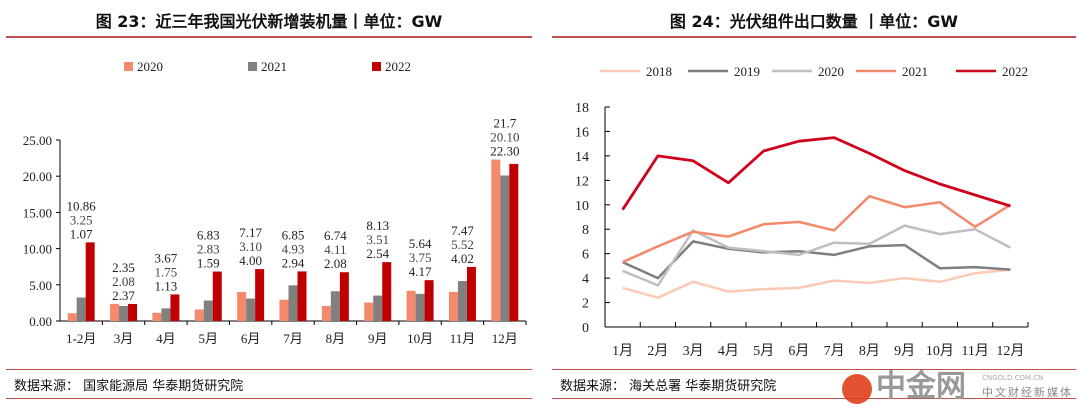 The height and width of the screenshot is (407, 1080). Describe the element at coordinates (37, 176) in the screenshot. I see `y-tick-label: 20.00` at that location.